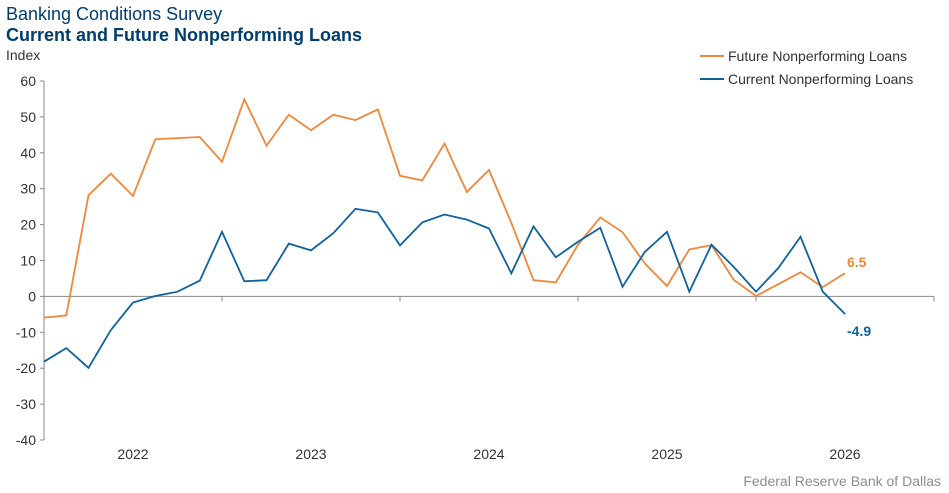 Image resolution: width=949 pixels, height=493 pixels. What do you see at coordinates (23, 55) in the screenshot?
I see `y-axis-unit-label: Index` at bounding box center [23, 55].